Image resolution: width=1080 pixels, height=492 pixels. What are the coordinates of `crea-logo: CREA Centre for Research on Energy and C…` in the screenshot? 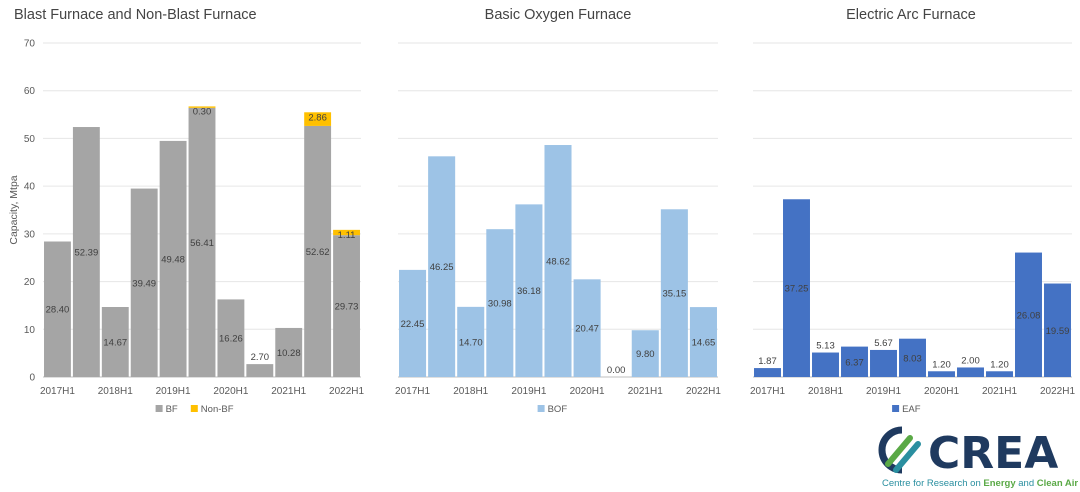 It's located at (978, 457).